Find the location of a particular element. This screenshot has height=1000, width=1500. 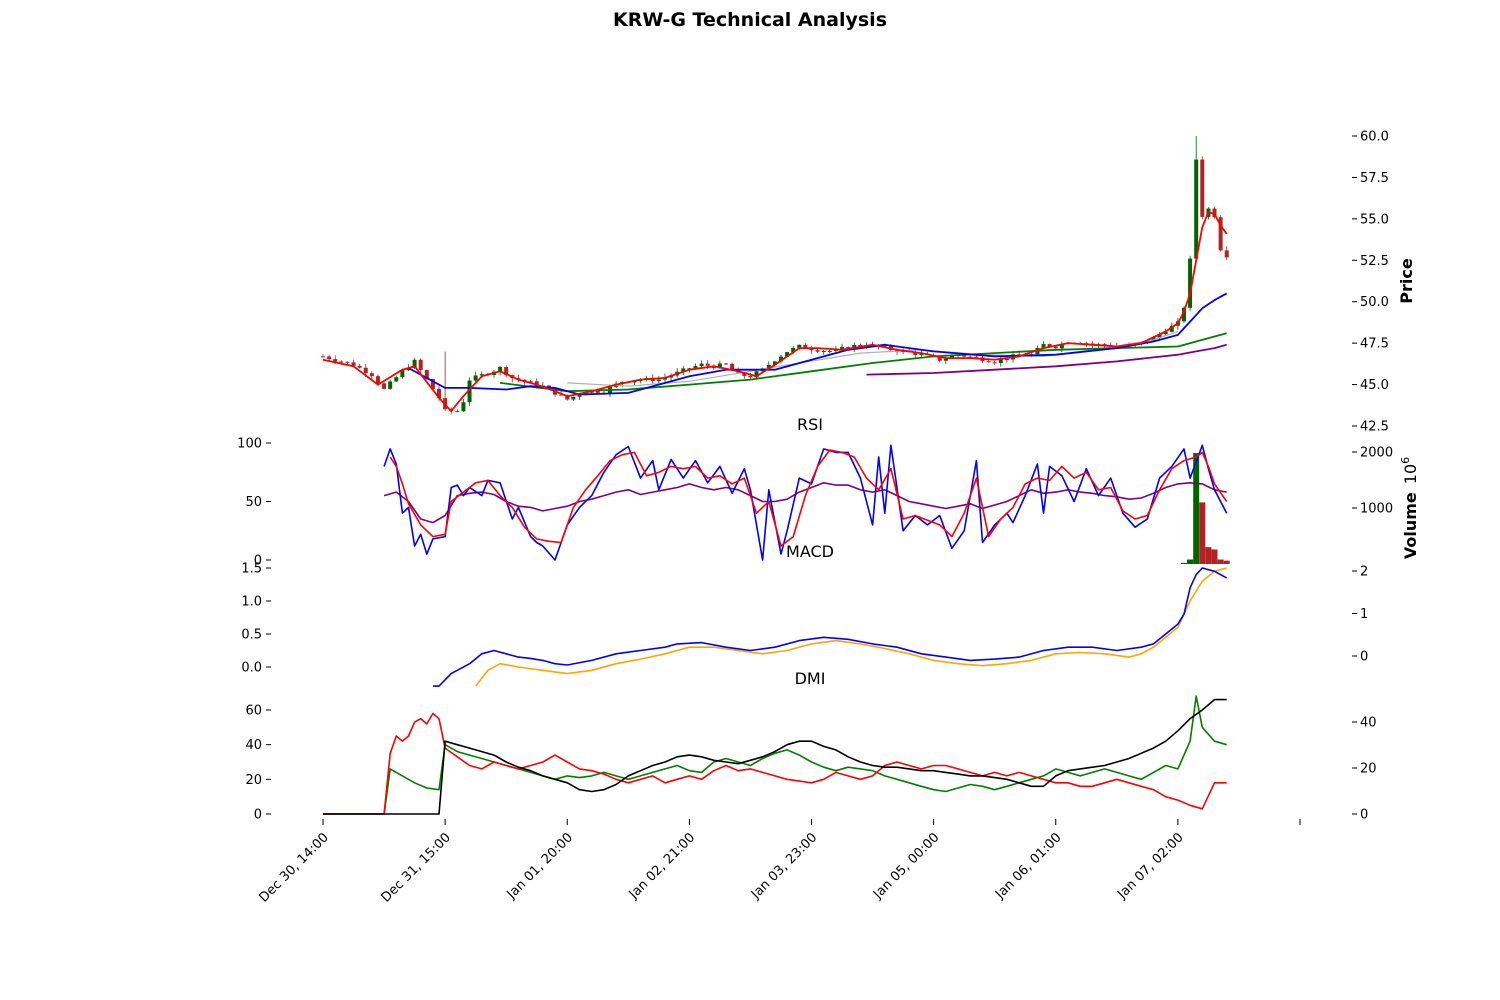

macd-right-y-tick-label: 0 is located at coordinates (1364, 657).